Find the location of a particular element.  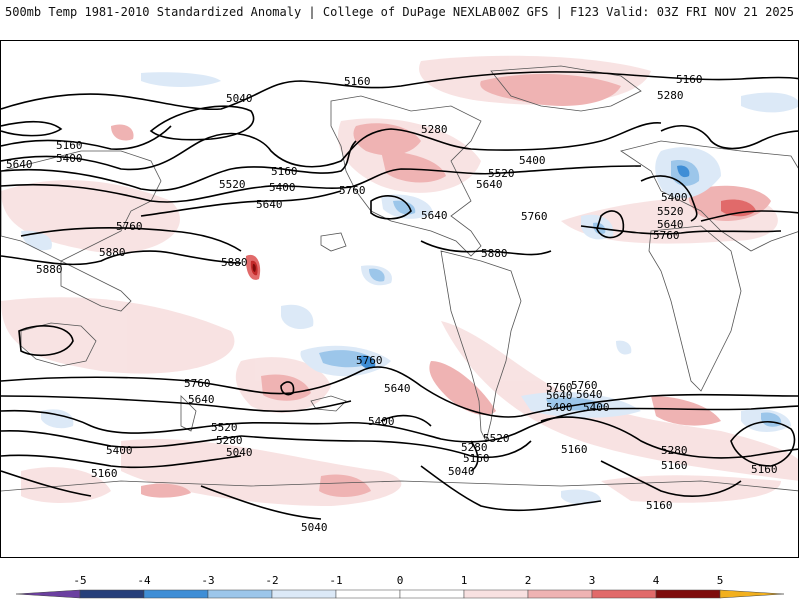

colorbar-tick: 1 is located at coordinates (464, 580).